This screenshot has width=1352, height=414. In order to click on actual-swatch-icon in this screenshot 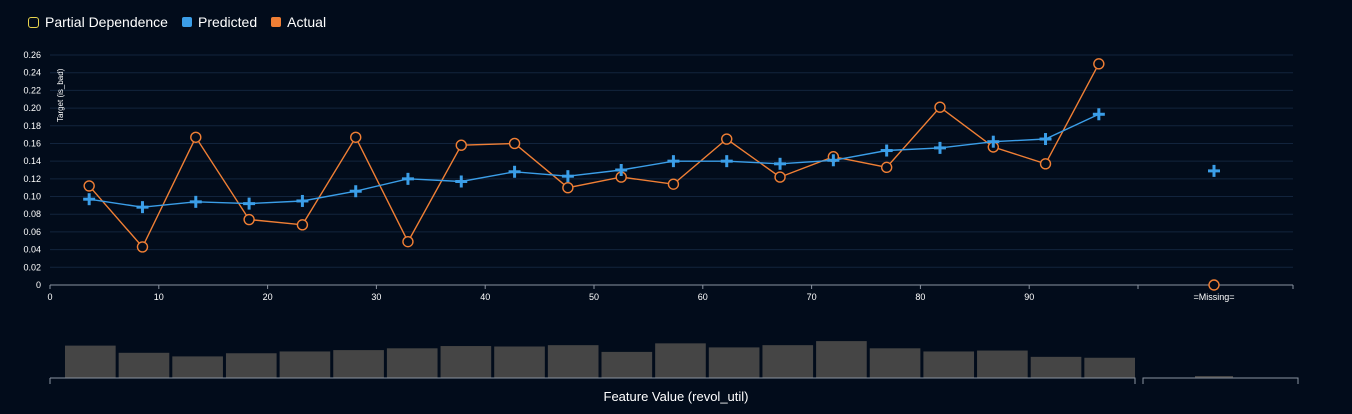, I will do `click(276, 22)`.